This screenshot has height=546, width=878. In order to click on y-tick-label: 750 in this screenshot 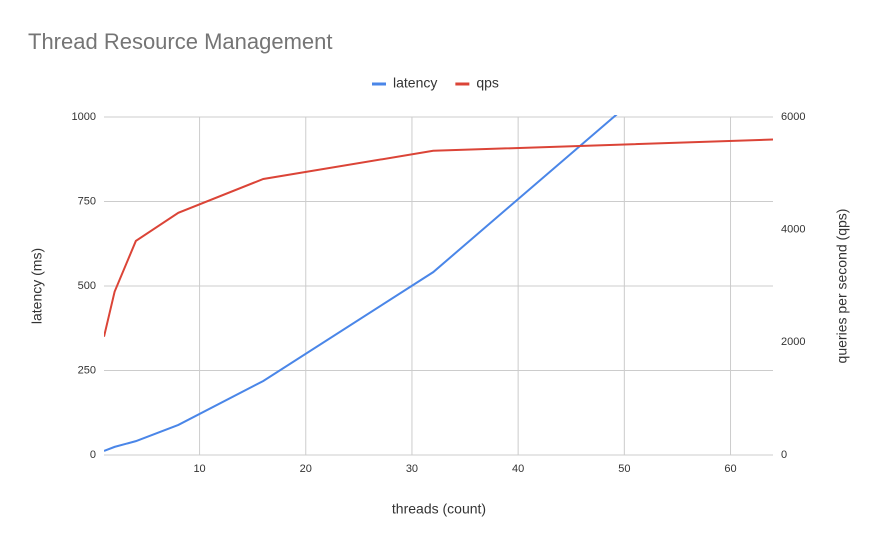, I will do `click(87, 201)`.